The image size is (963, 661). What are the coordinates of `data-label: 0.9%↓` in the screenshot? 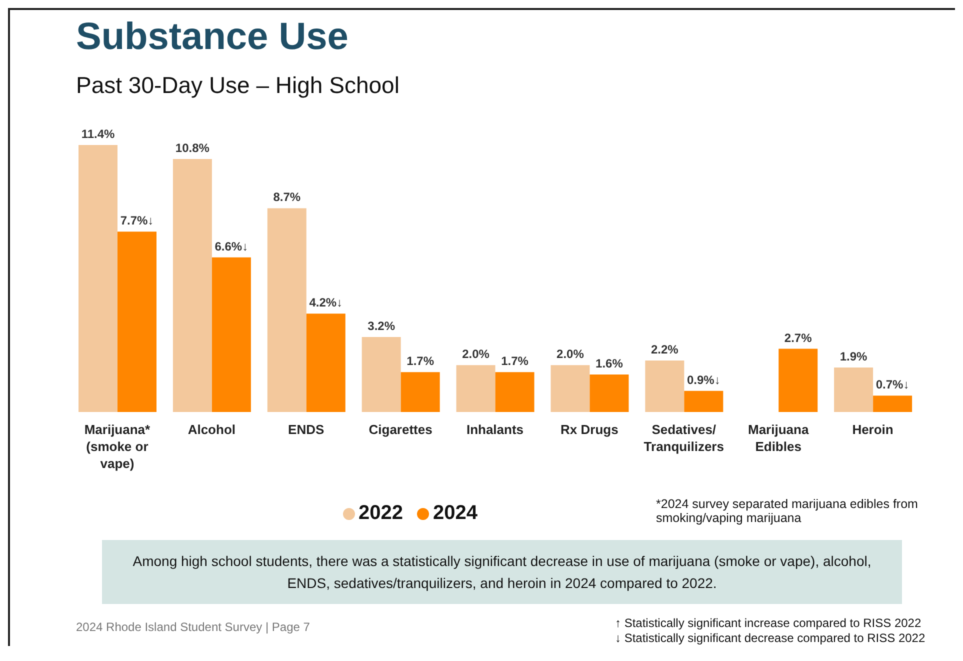 It's located at (703, 379).